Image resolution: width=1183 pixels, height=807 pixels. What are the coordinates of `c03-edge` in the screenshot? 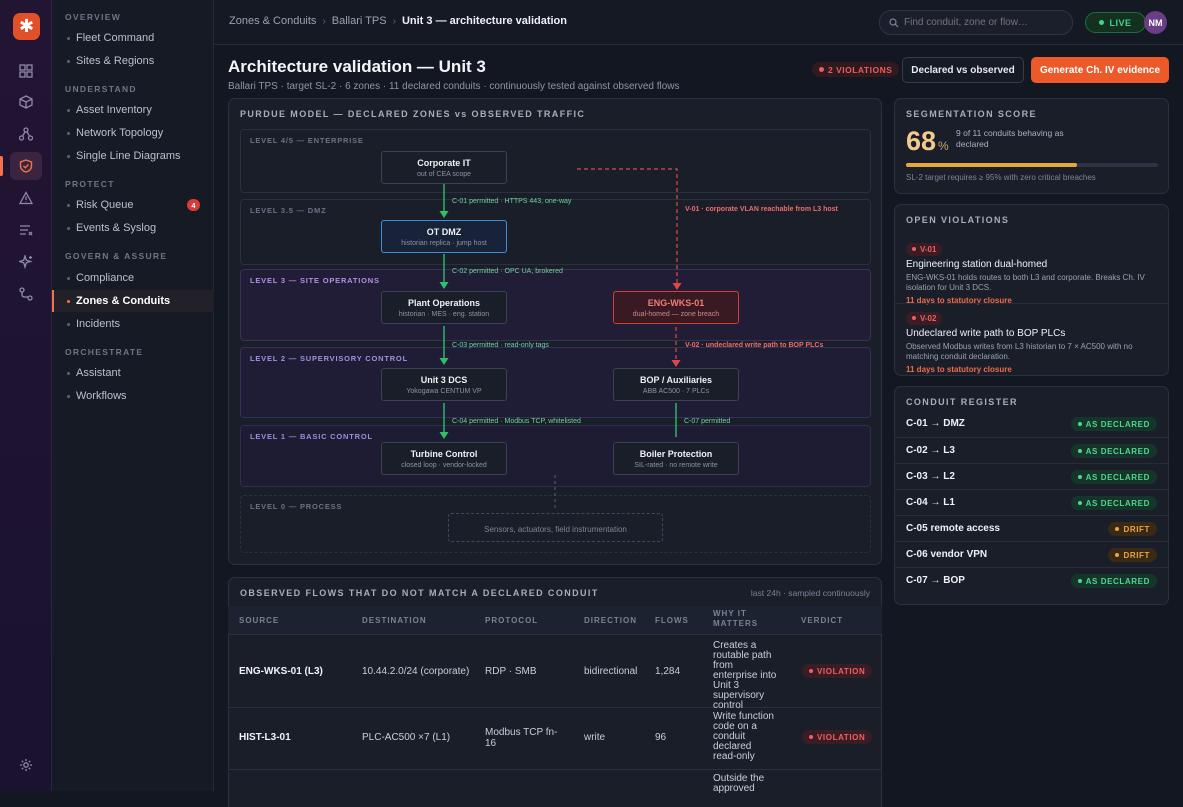 It's located at (444, 345).